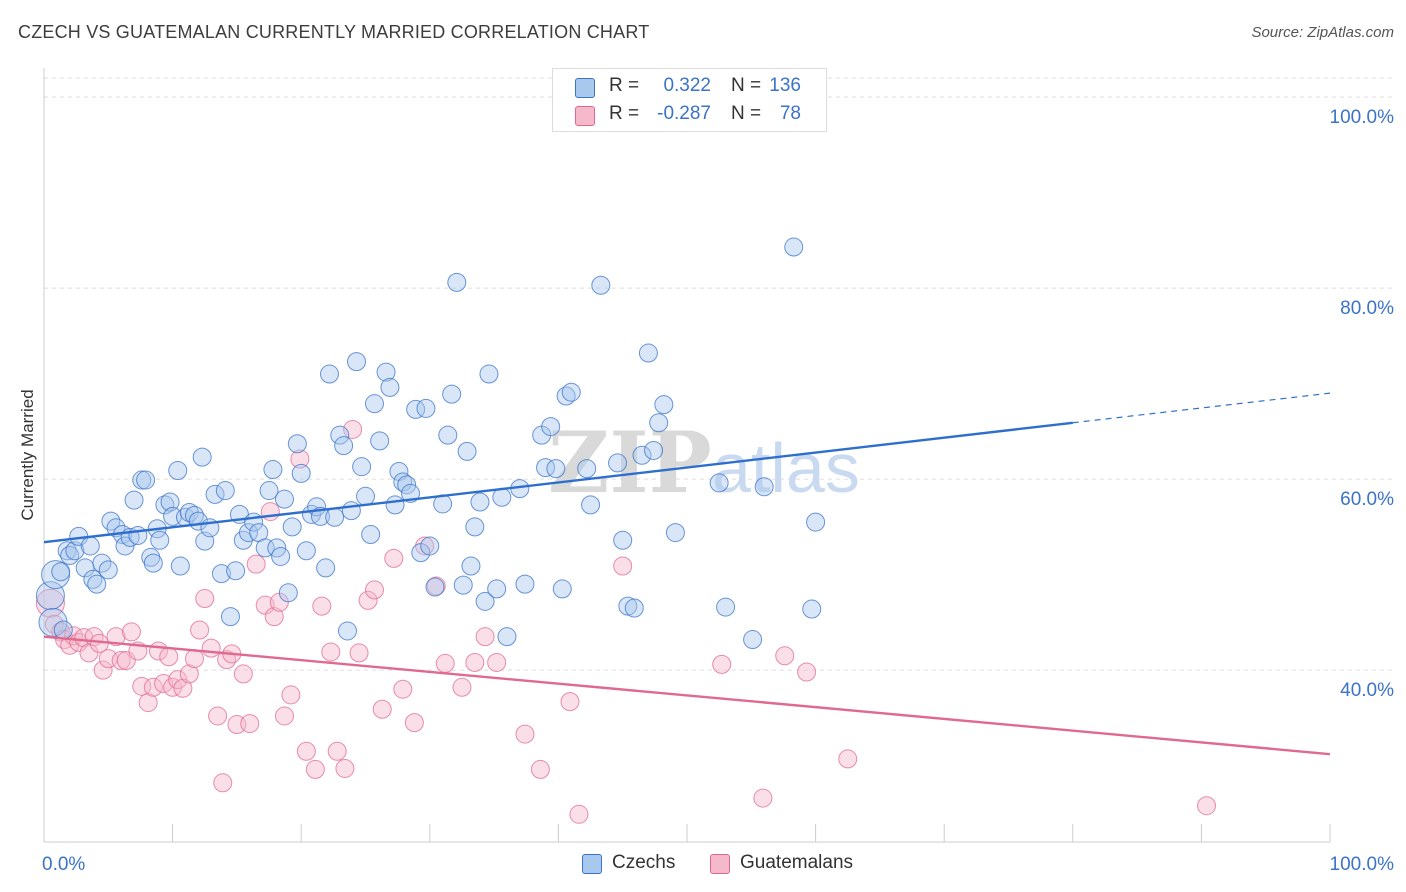 This screenshot has width=1406, height=892. I want to click on legend-n-value: 78, so click(790, 113).